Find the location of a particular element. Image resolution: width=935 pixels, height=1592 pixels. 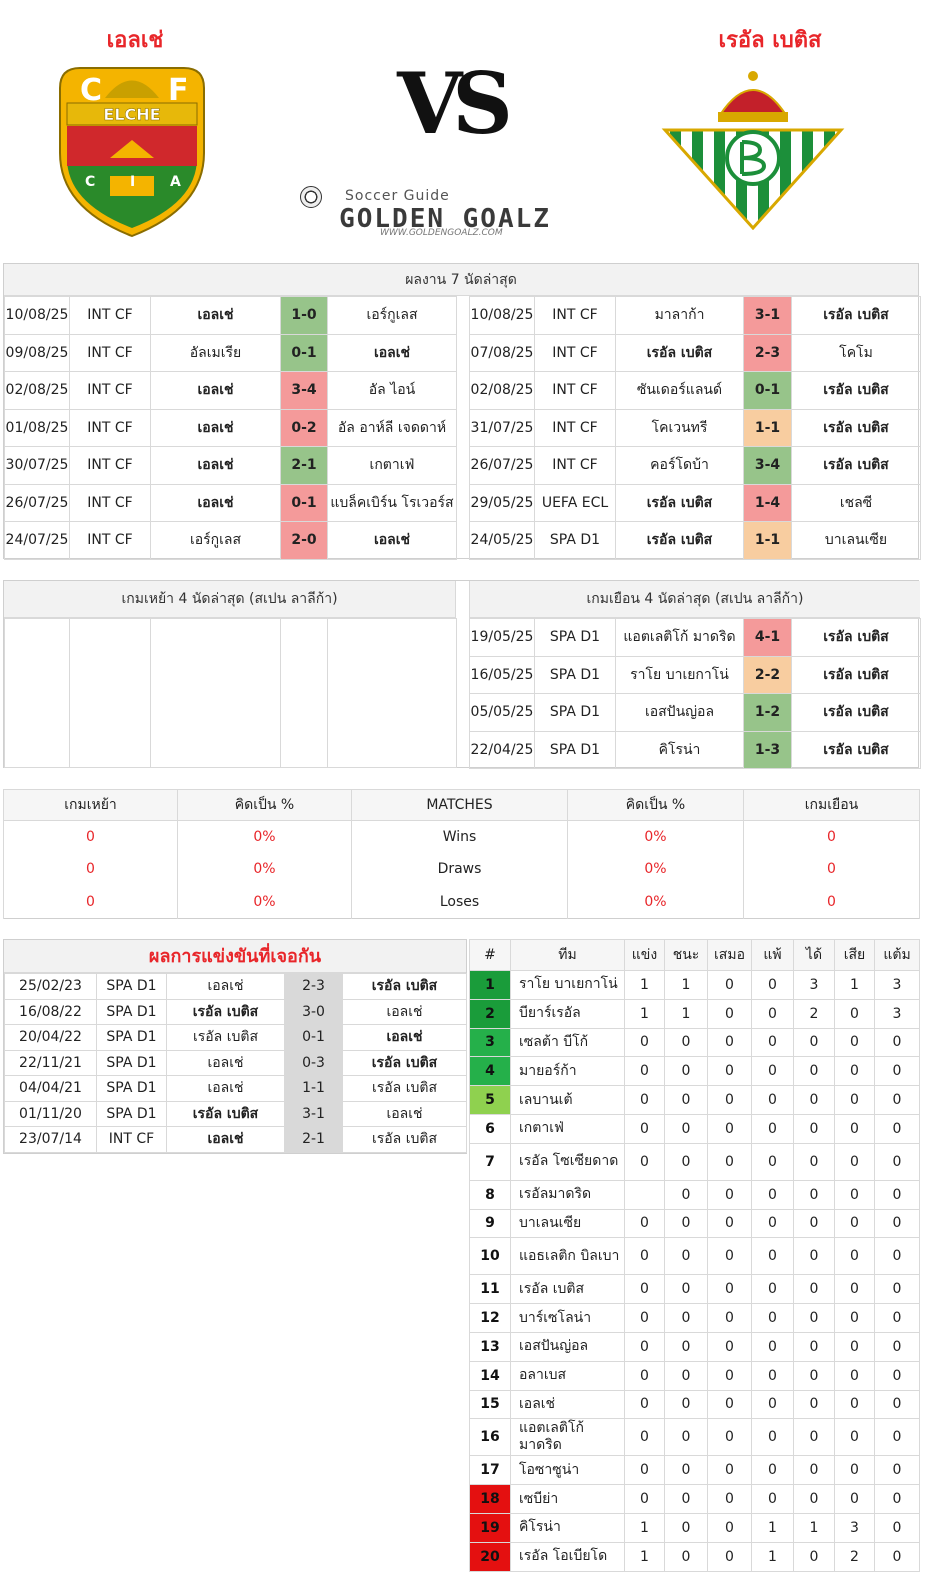

match-away-team: เอร์กูเลส is located at coordinates (392, 315).